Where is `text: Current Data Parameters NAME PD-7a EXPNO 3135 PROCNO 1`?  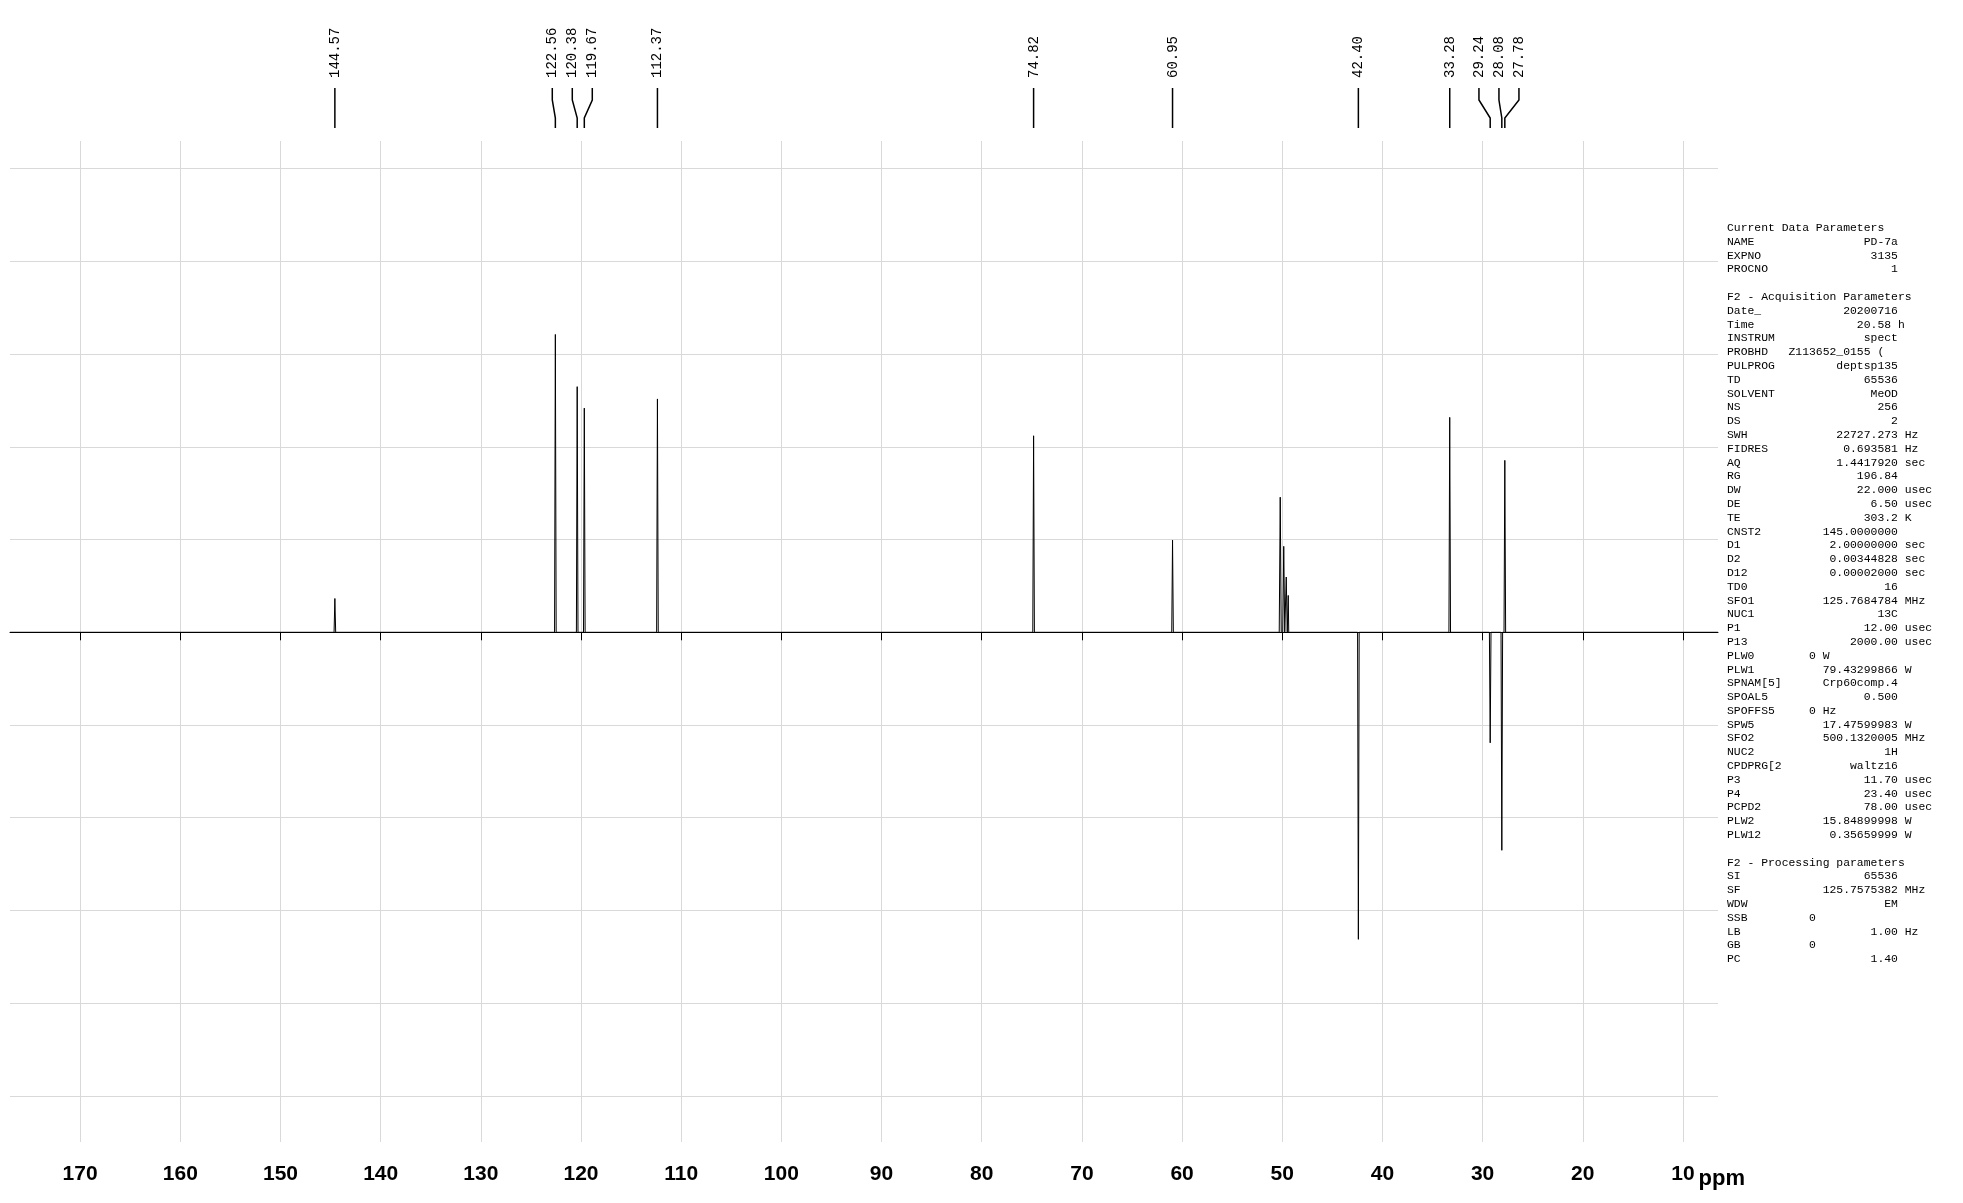 text: Current Data Parameters NAME PD-7a EXPNO 3135 PROCNO 1 is located at coordinates (1813, 250).